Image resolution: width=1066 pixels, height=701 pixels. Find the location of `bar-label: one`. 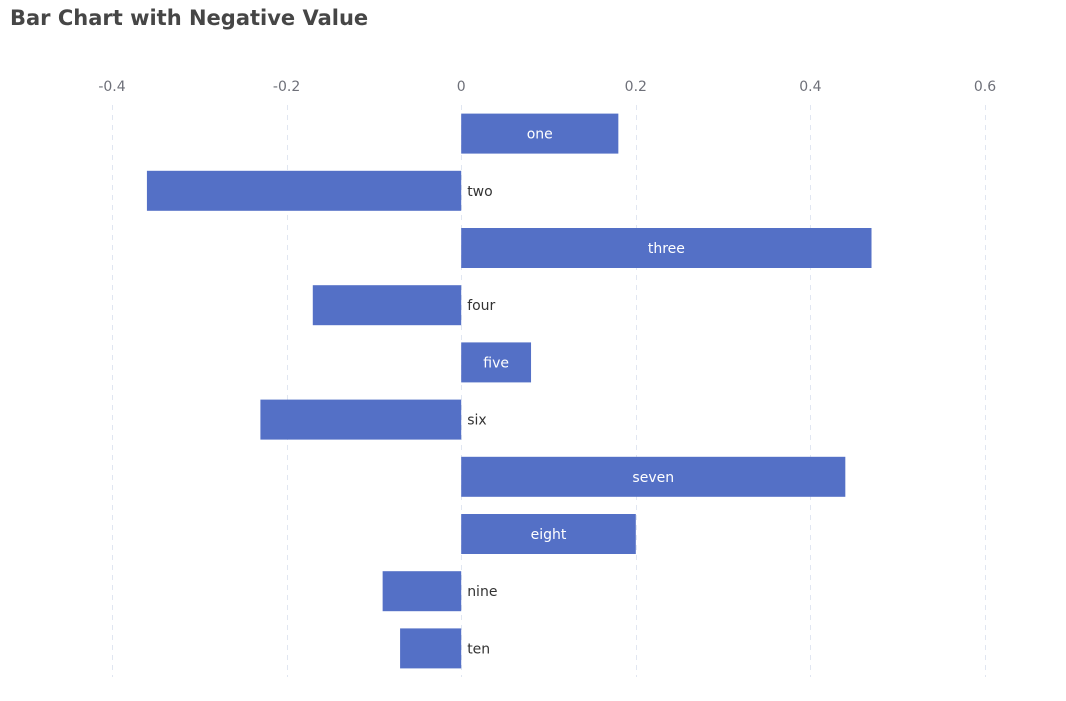

bar-label: one is located at coordinates (540, 135).